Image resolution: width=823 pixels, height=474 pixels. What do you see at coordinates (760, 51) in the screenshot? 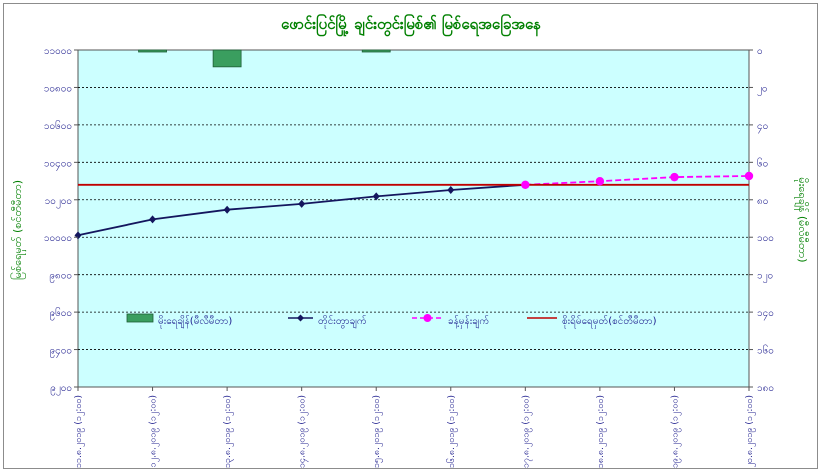
I see `right-tick-label-0: ၀` at bounding box center [760, 51].